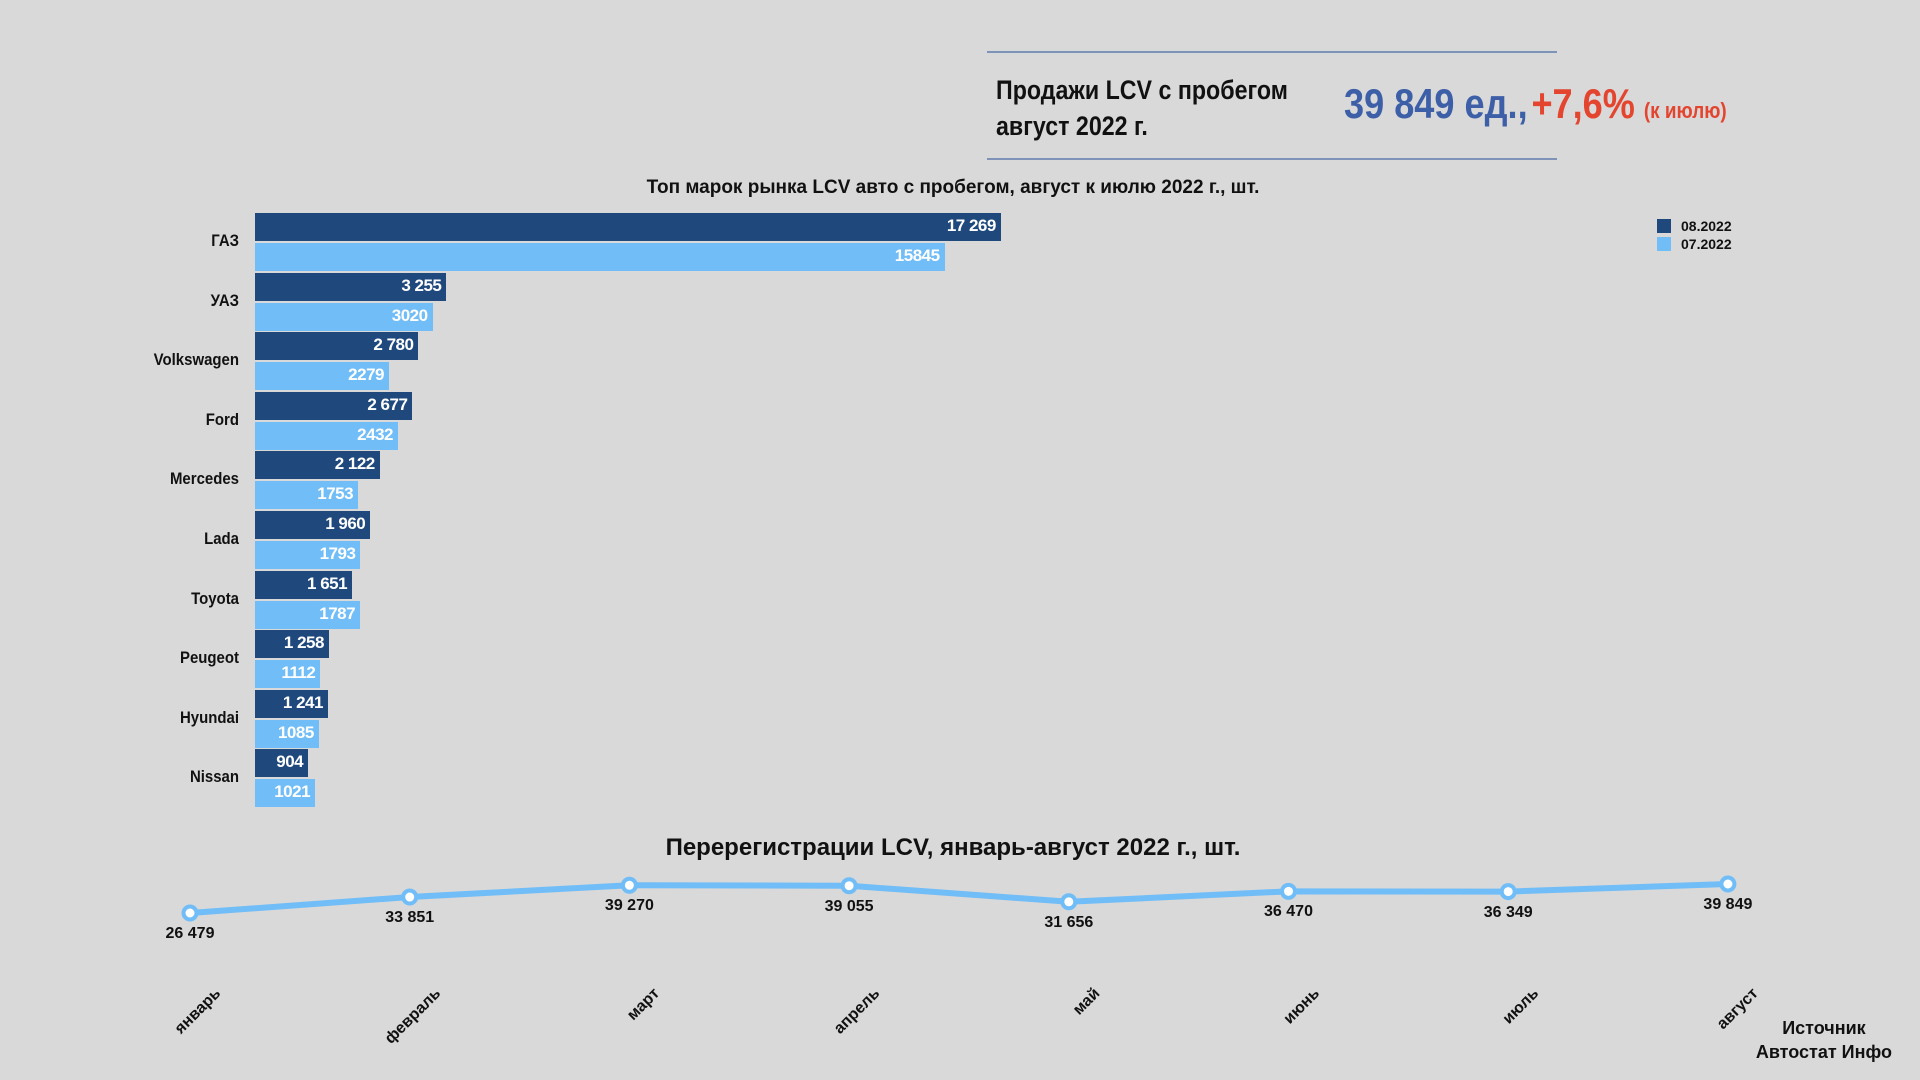  I want to click on point-value-label: 33 851, so click(410, 917).